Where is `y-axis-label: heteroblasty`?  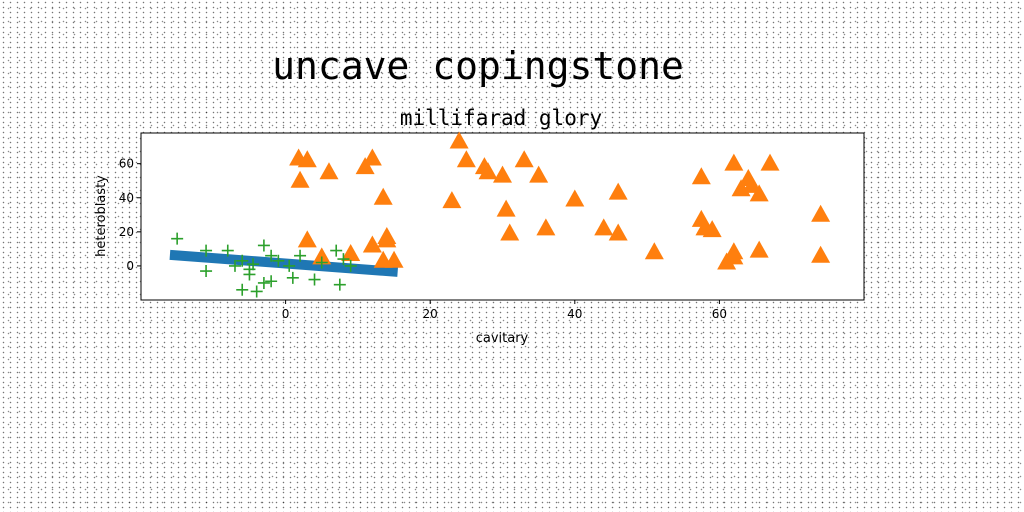 y-axis-label: heteroblasty is located at coordinates (101, 216).